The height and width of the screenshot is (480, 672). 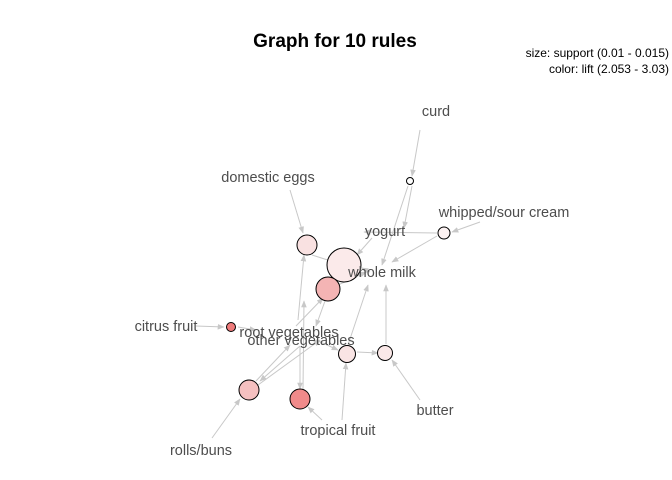 I want to click on rule-node-r1, so click(x=307, y=245).